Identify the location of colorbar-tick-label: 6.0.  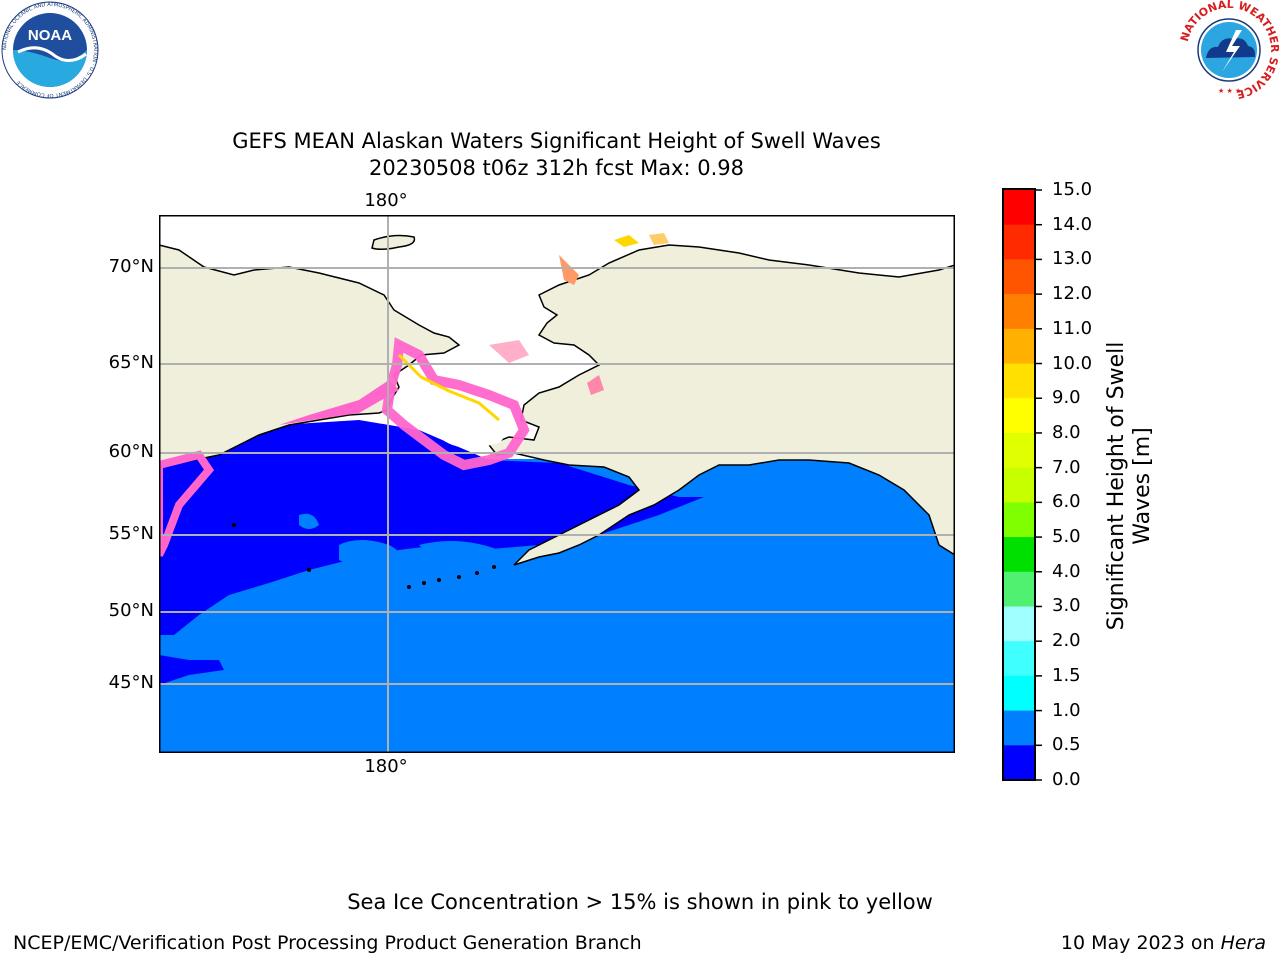
(1066, 502).